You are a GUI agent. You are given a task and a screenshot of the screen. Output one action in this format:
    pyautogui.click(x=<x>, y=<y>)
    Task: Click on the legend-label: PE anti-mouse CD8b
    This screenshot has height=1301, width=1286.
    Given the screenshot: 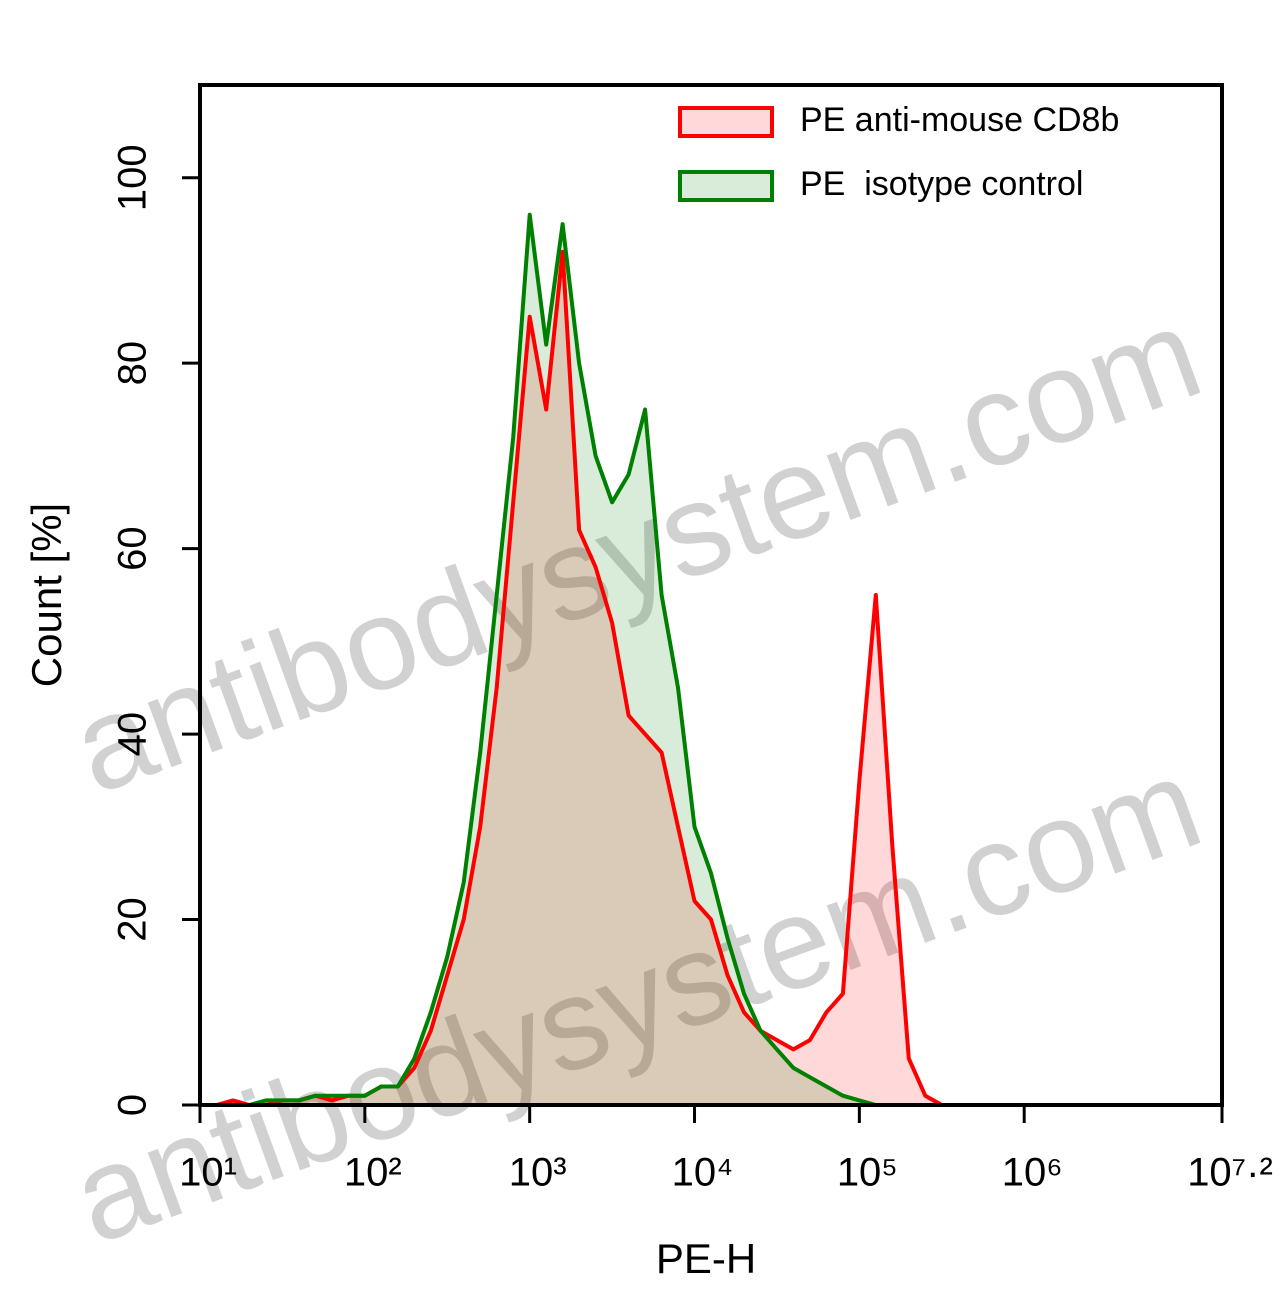 What is the action you would take?
    pyautogui.click(x=959, y=120)
    